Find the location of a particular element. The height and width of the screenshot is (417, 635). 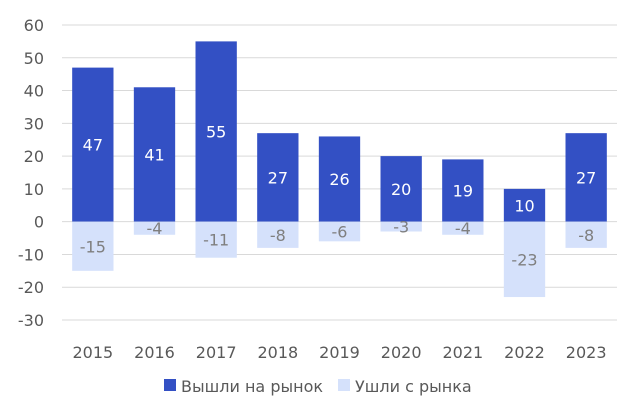

legend-swatch-entered is located at coordinates (170, 385).